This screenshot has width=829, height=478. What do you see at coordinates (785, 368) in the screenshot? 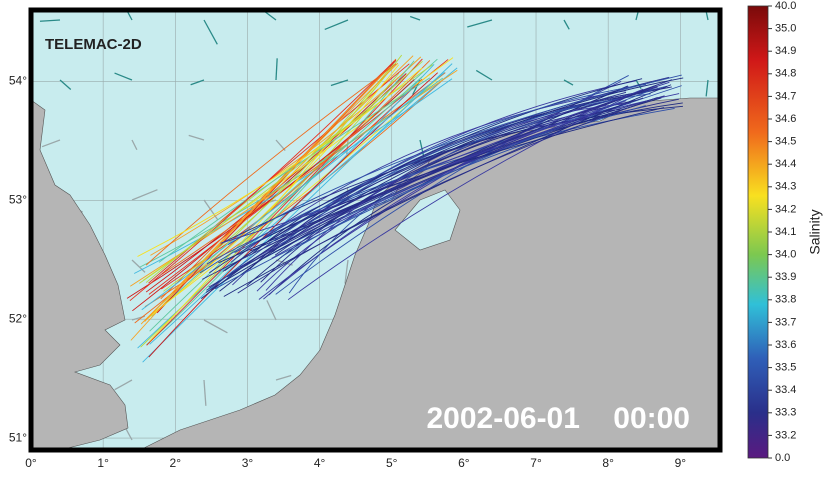
I see `colorbar-tick-label: 33.5` at bounding box center [785, 368].